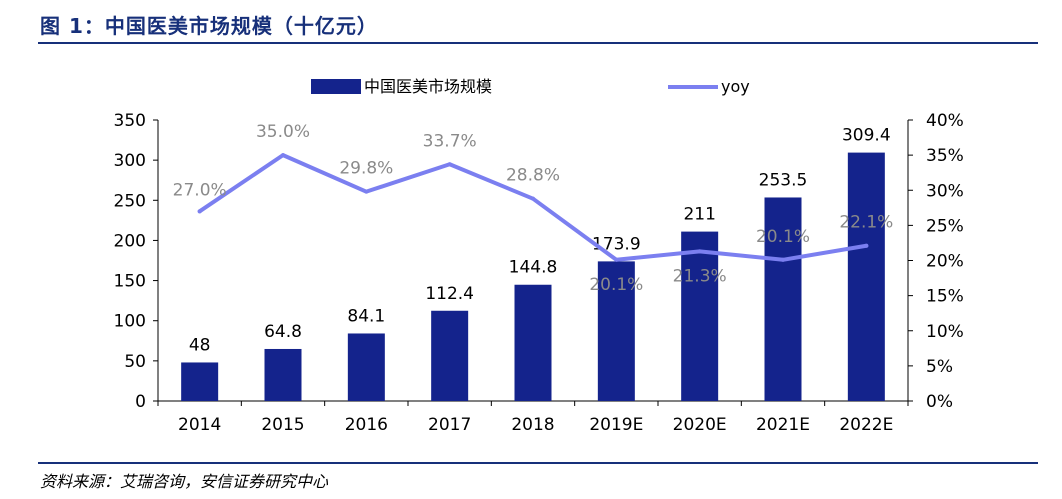 The height and width of the screenshot is (499, 1062). What do you see at coordinates (449, 294) in the screenshot?
I see `bar-value-label: 112.4` at bounding box center [449, 294].